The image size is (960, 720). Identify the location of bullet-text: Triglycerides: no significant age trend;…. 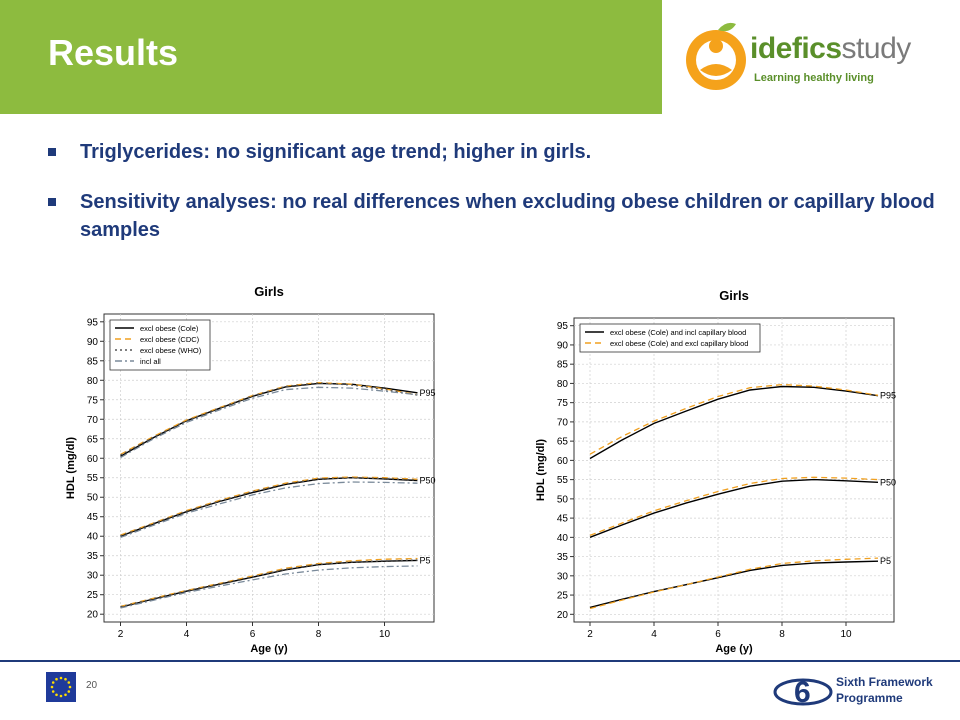
(336, 152).